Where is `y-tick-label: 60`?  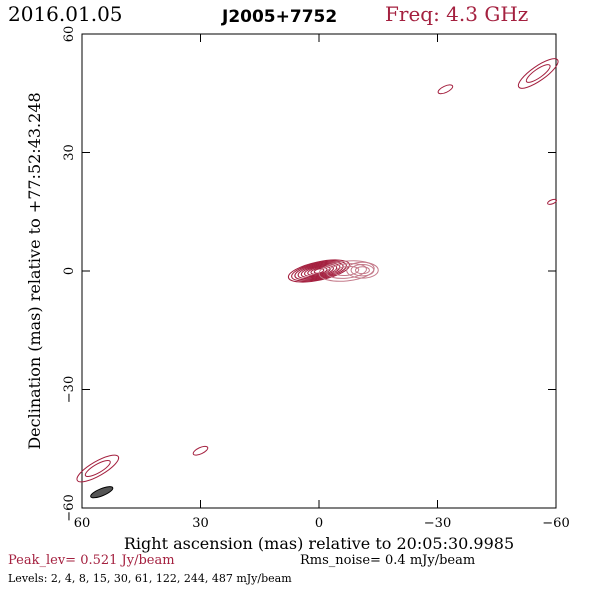 y-tick-label: 60 is located at coordinates (69, 34).